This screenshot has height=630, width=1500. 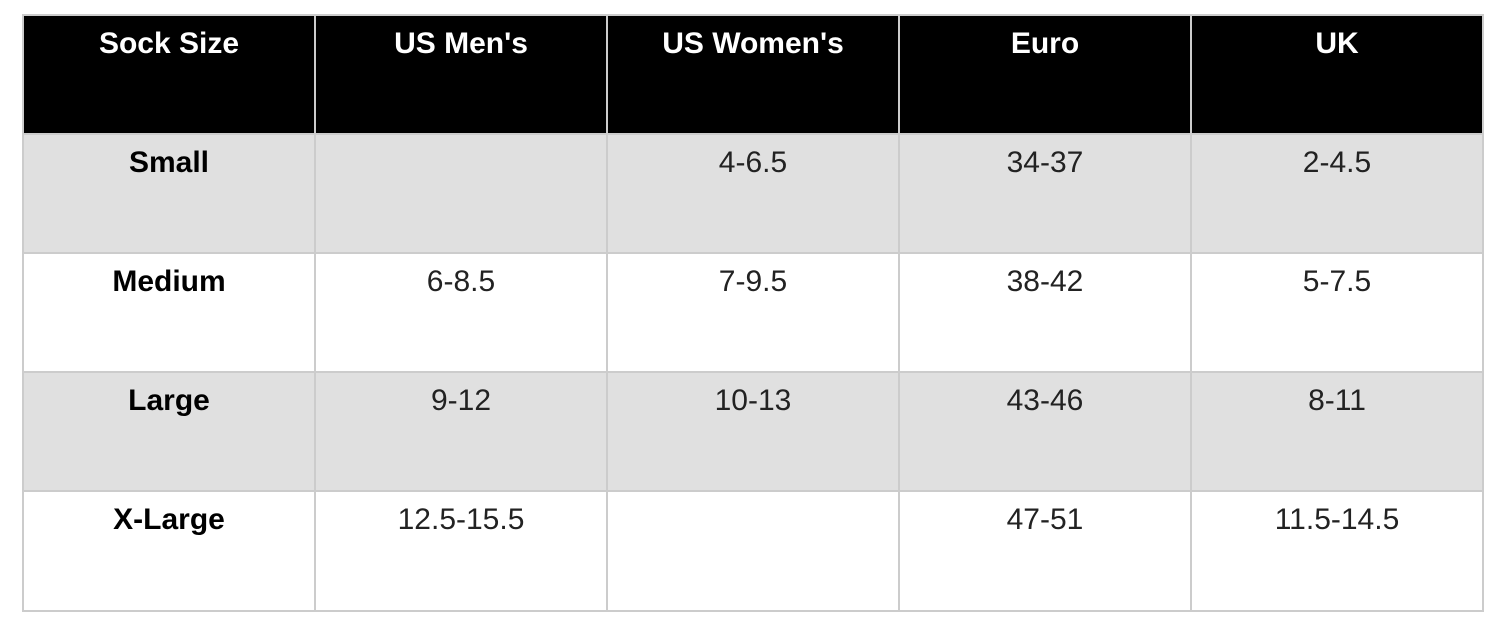 What do you see at coordinates (1337, 551) in the screenshot?
I see `table-cell: 11.5-14.5` at bounding box center [1337, 551].